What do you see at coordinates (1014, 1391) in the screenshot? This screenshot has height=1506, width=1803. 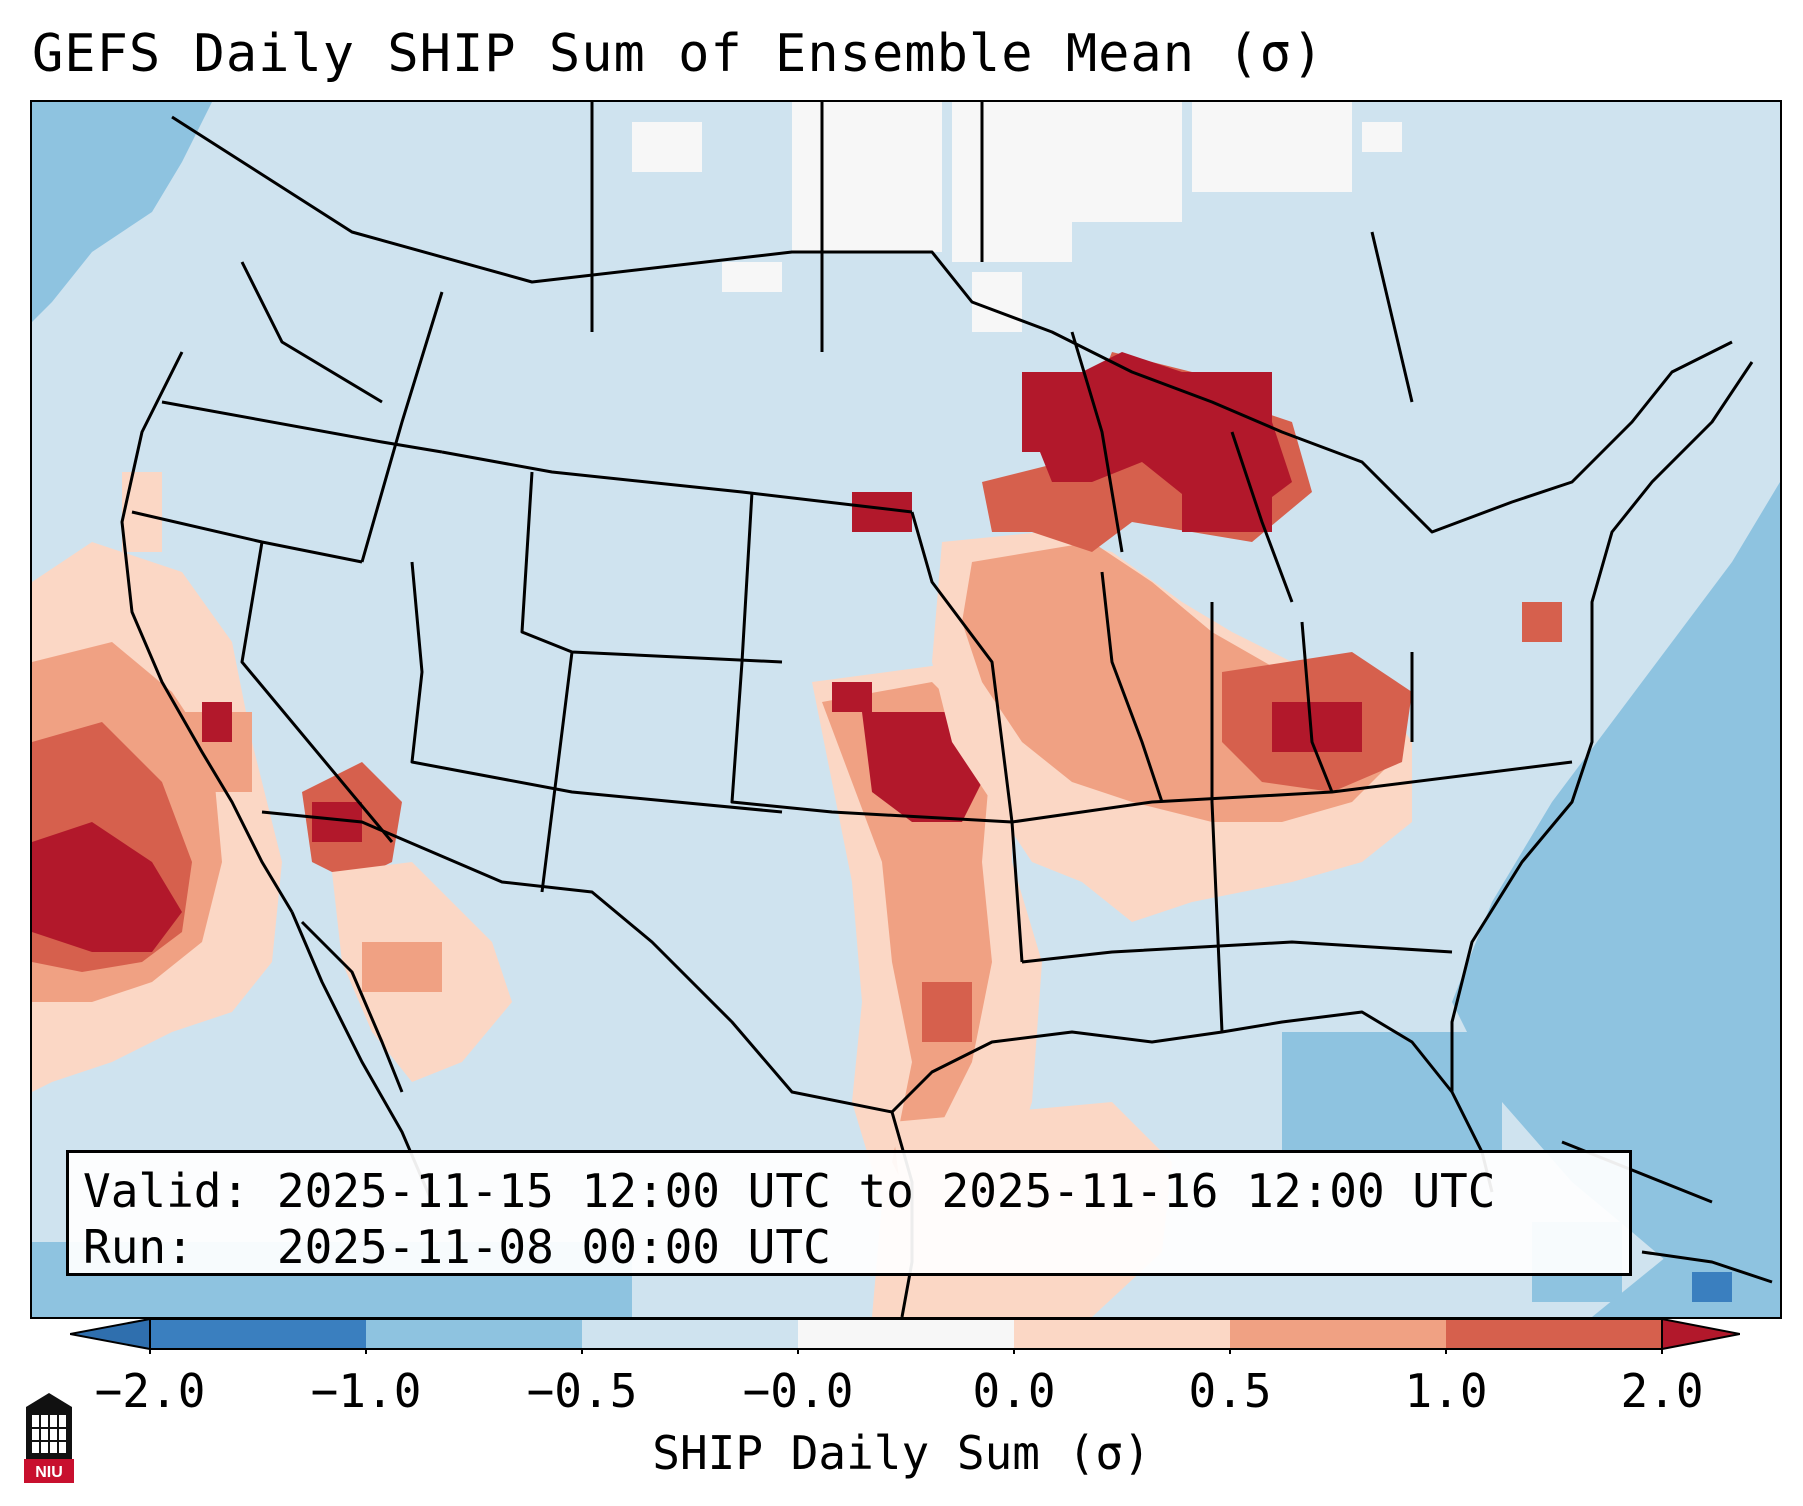 I see `colorbar-tick-label: 0.0` at bounding box center [1014, 1391].